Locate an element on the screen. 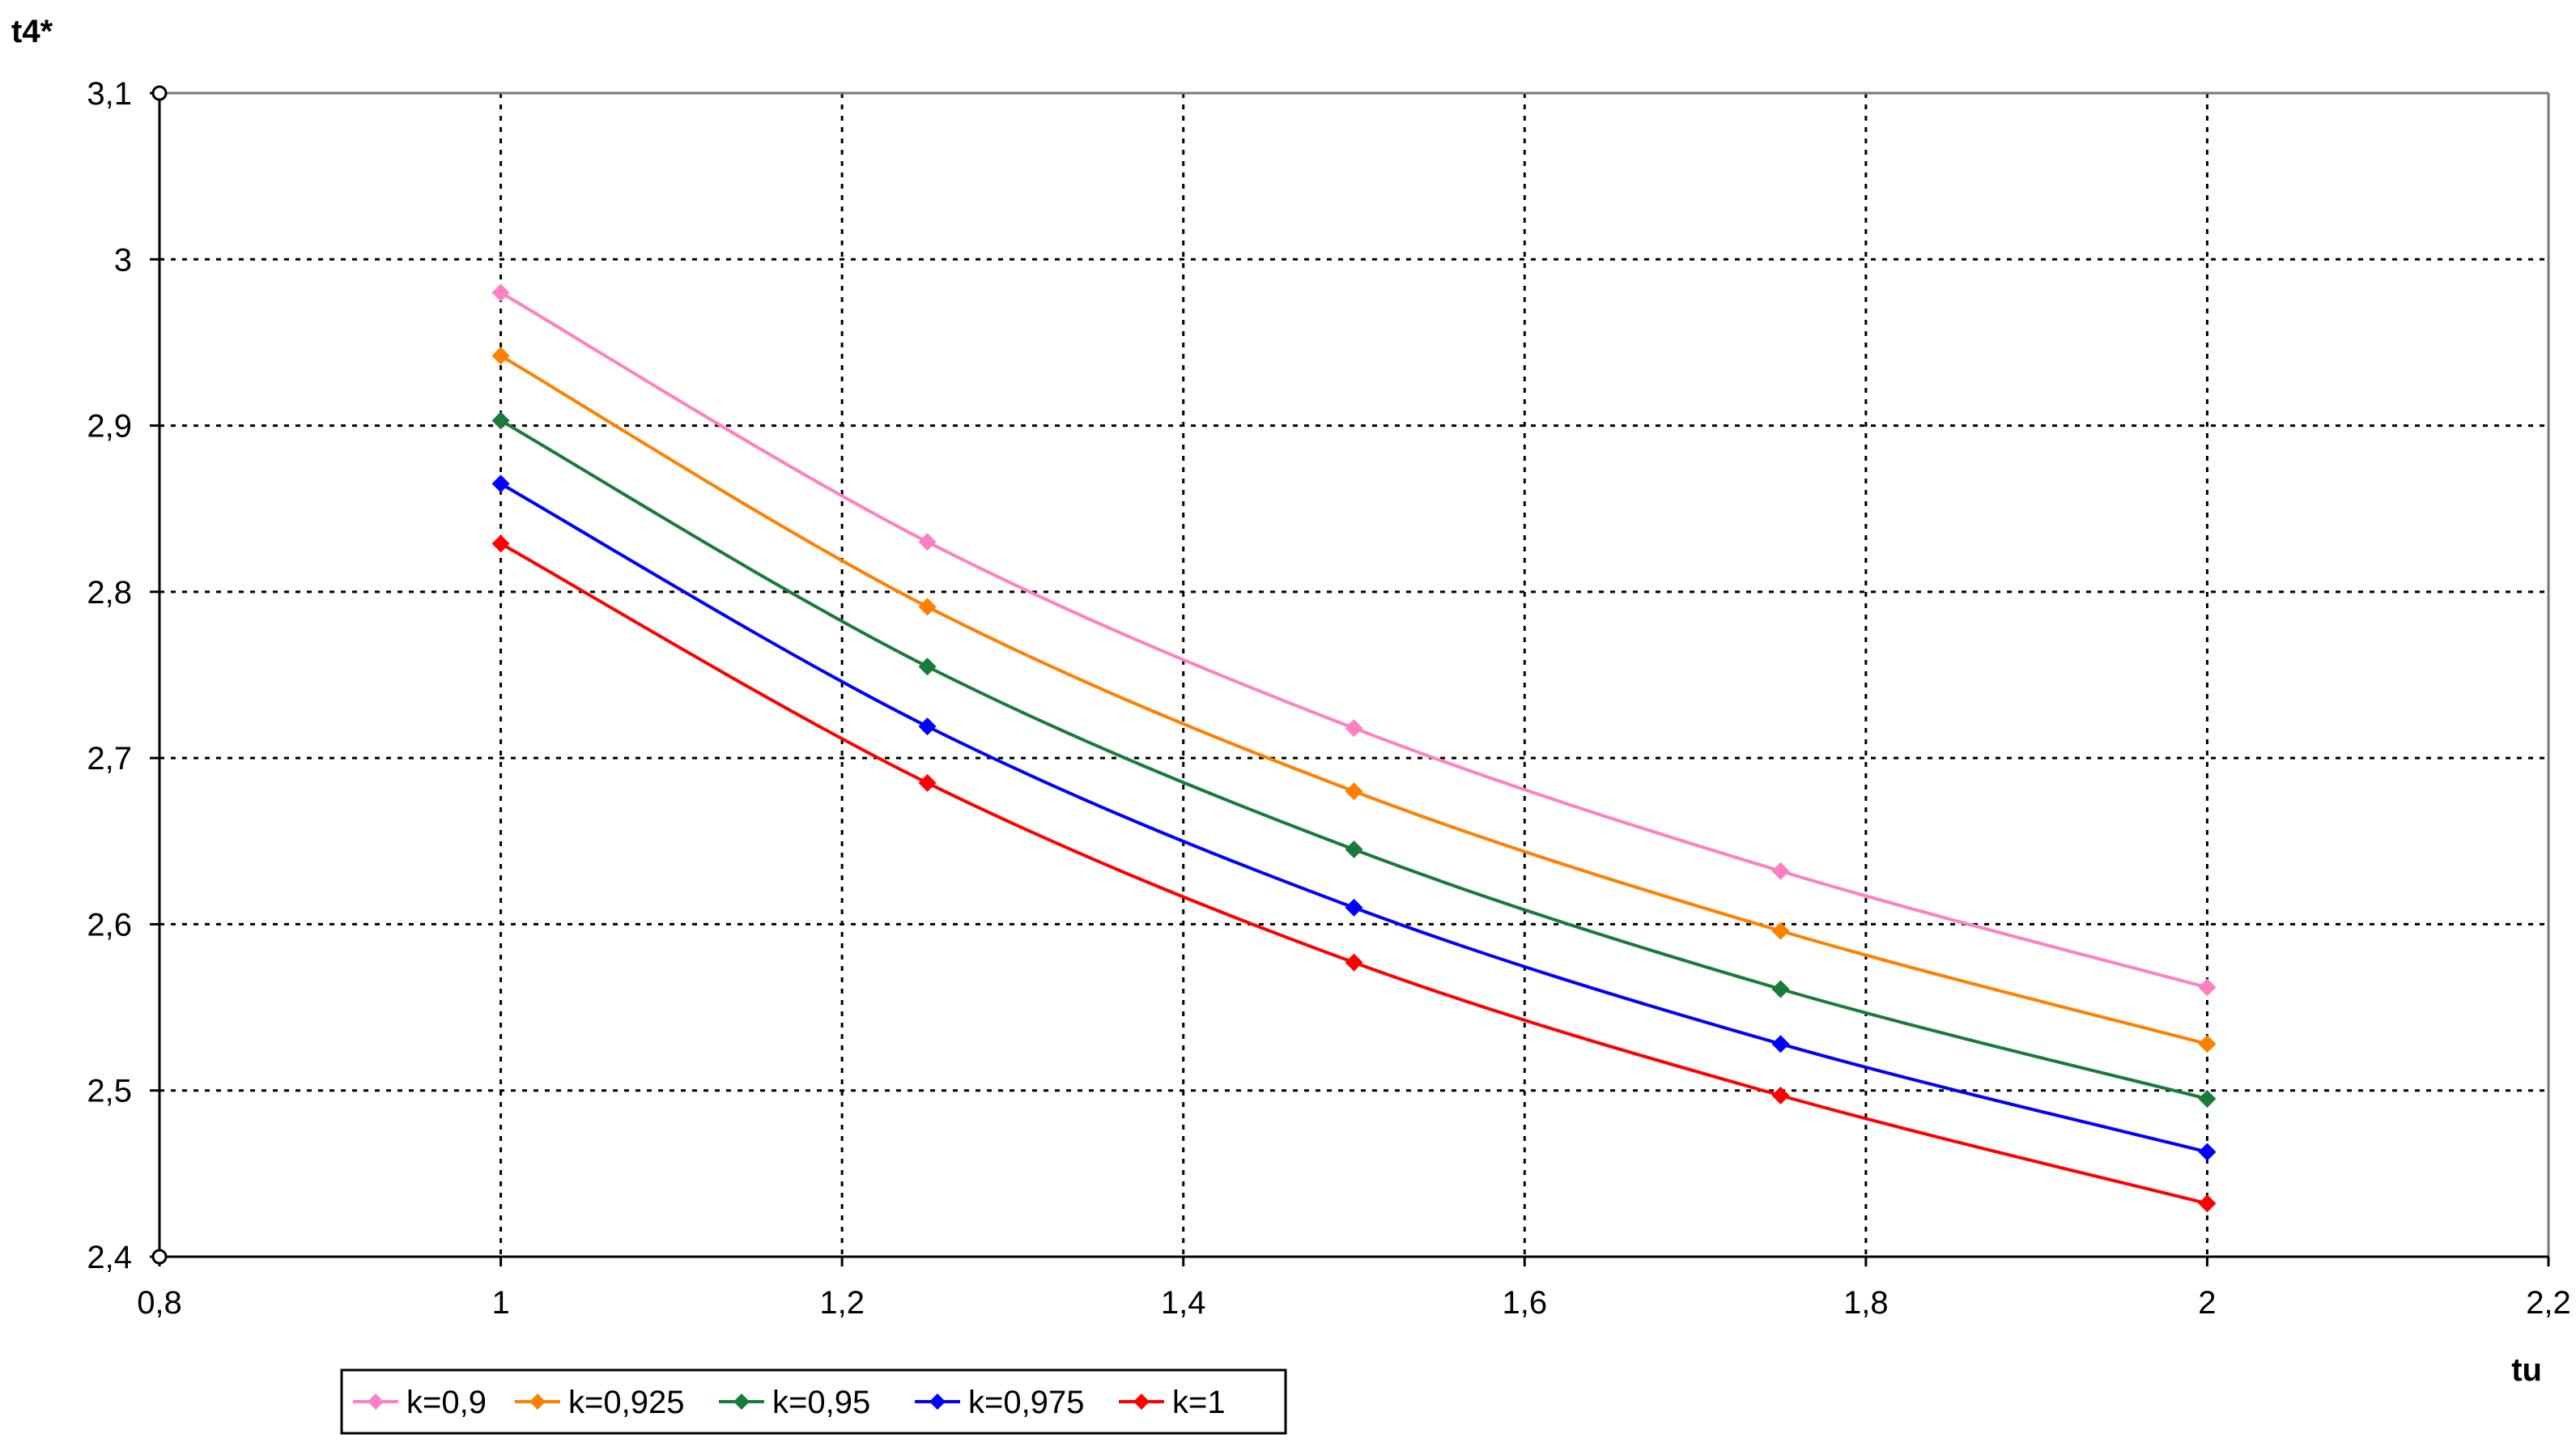 This screenshot has width=2576, height=1447. legend-item: k=0,9 is located at coordinates (420, 1402).